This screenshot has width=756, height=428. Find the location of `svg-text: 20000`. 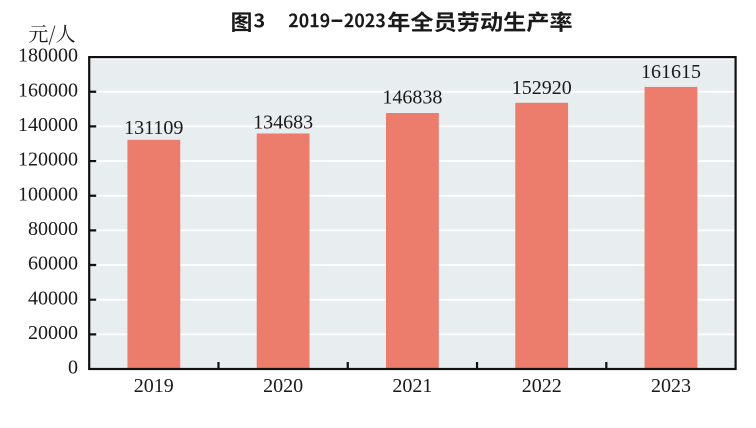

svg-text: 20000 is located at coordinates (53, 333).